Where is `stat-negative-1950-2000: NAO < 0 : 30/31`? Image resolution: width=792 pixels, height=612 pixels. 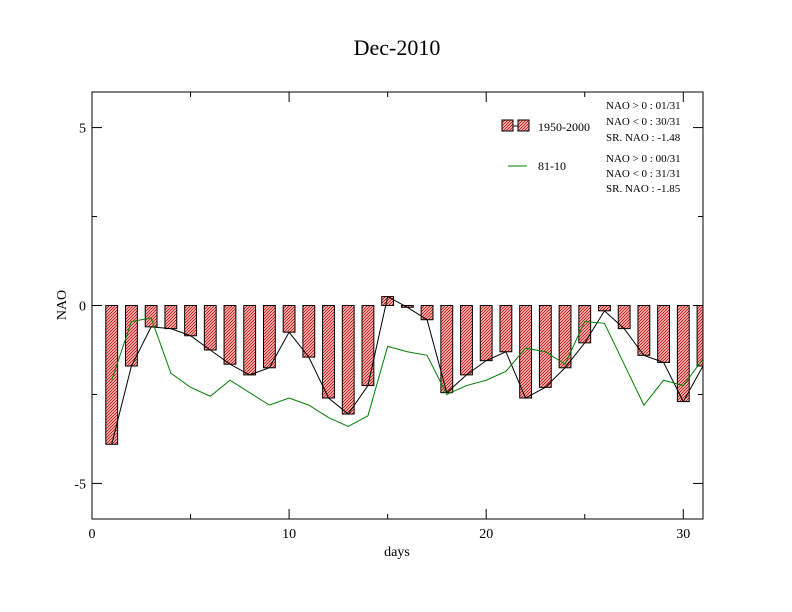
stat-negative-1950-2000: NAO < 0 : 30/31 is located at coordinates (643, 122).